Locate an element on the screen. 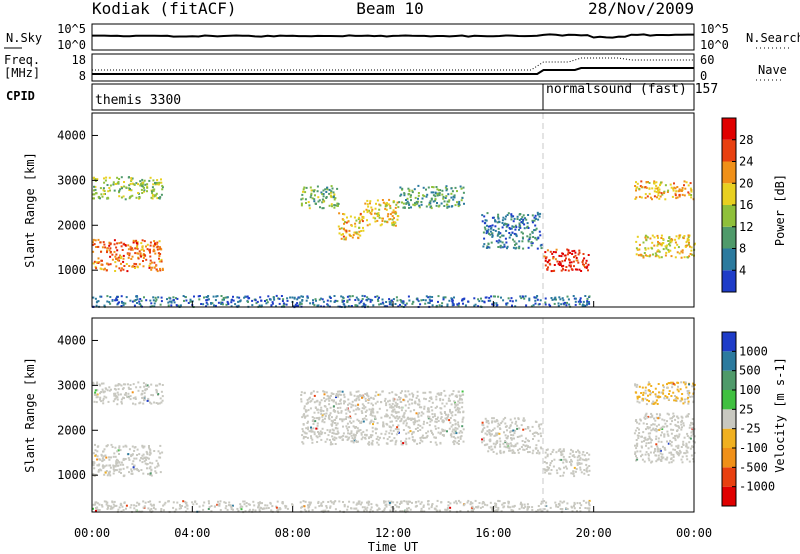 The image size is (800, 554). nave-trace is located at coordinates (393, 64).